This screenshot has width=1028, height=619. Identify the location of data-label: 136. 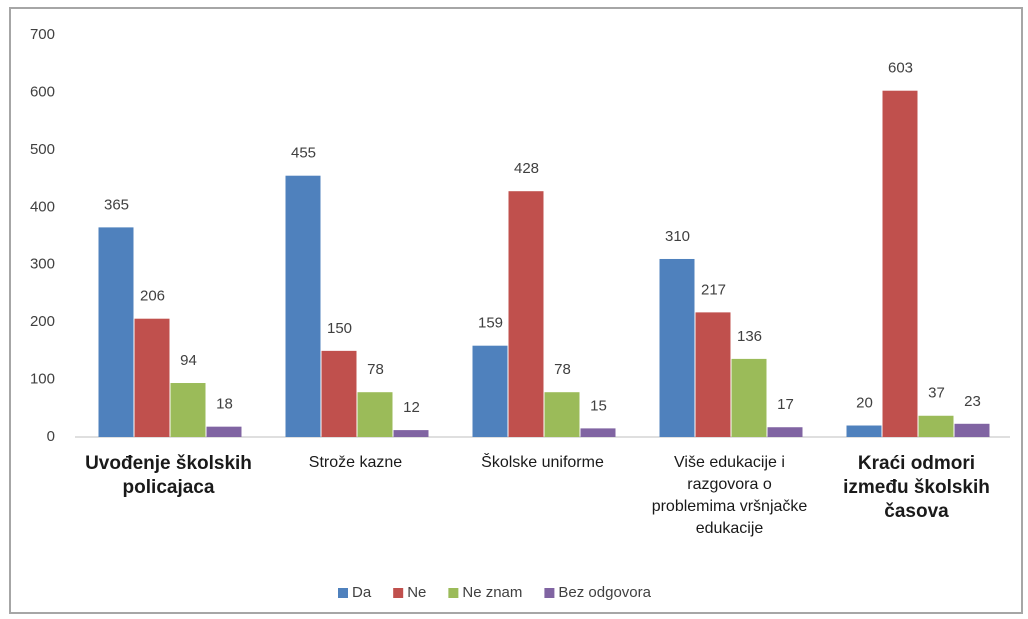
(749, 336).